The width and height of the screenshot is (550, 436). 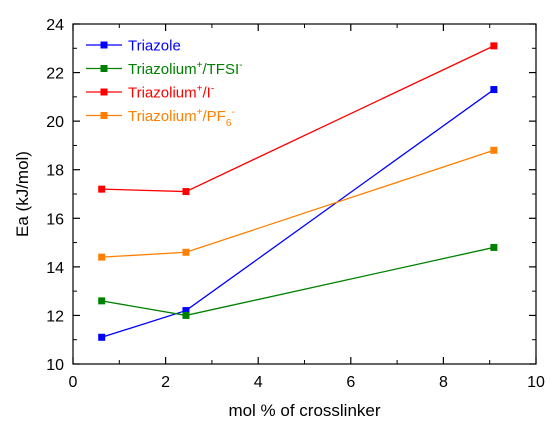 I want to click on y-axis-title: Ea (kJ/mol), so click(x=22, y=194).